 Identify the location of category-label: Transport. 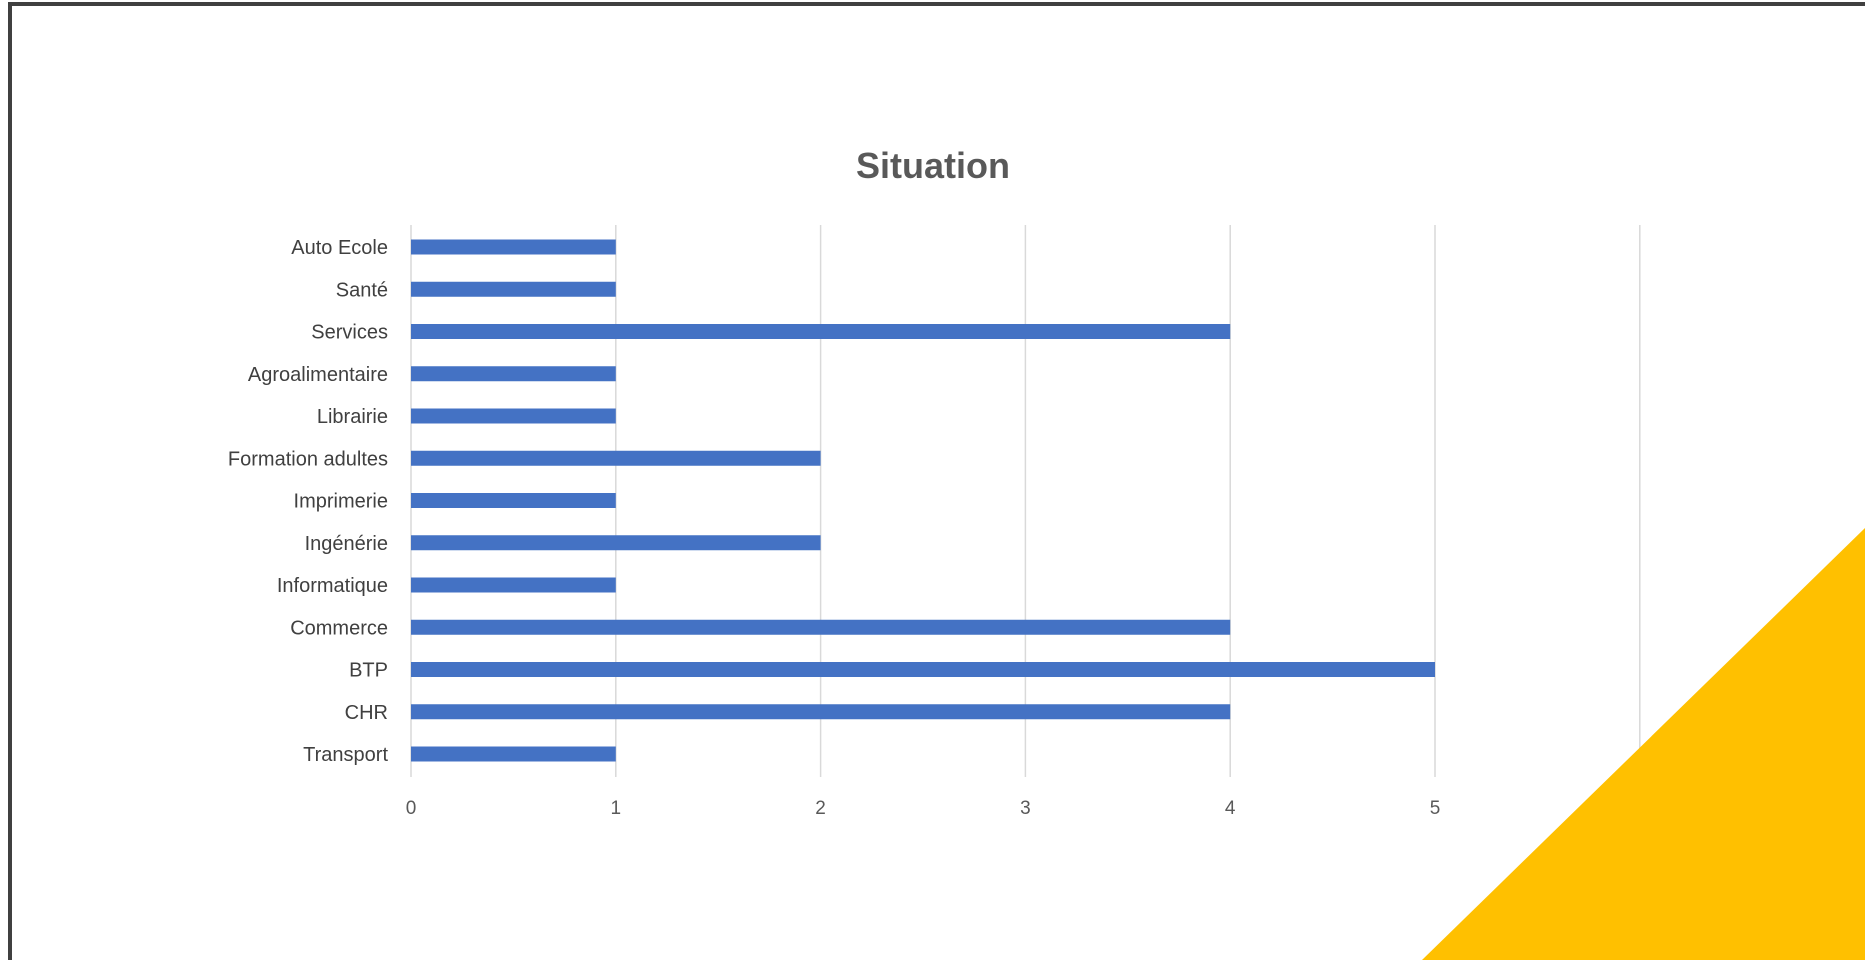
(345, 755).